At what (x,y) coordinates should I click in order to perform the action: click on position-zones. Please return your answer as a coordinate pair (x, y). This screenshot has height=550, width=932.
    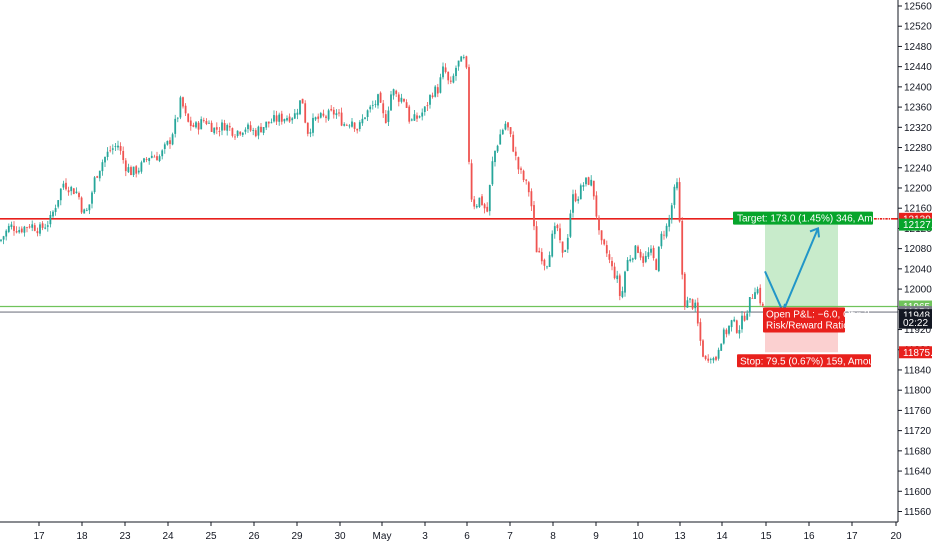
    Looking at the image, I should click on (801, 288).